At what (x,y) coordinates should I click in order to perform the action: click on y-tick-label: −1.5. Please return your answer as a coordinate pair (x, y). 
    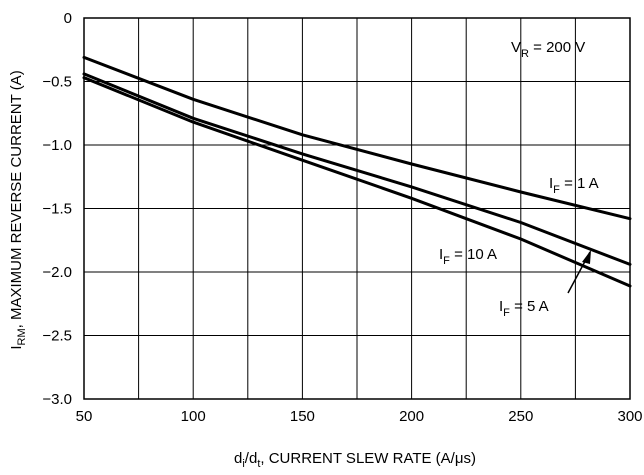
    Looking at the image, I should click on (57, 209).